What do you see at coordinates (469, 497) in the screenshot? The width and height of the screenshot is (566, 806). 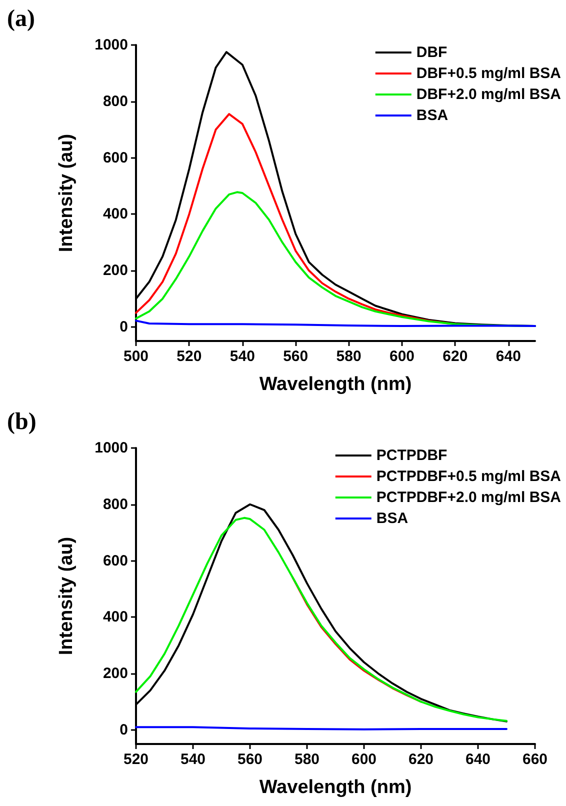 I see `legend-label: PCTPDBF+2.0 mg/ml BSA` at bounding box center [469, 497].